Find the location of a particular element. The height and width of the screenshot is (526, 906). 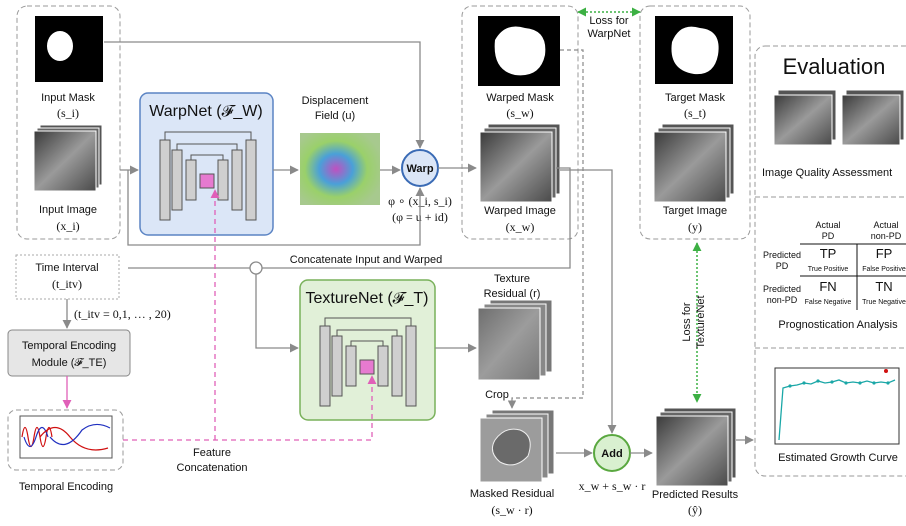

time-interval-box is located at coordinates (67, 277).